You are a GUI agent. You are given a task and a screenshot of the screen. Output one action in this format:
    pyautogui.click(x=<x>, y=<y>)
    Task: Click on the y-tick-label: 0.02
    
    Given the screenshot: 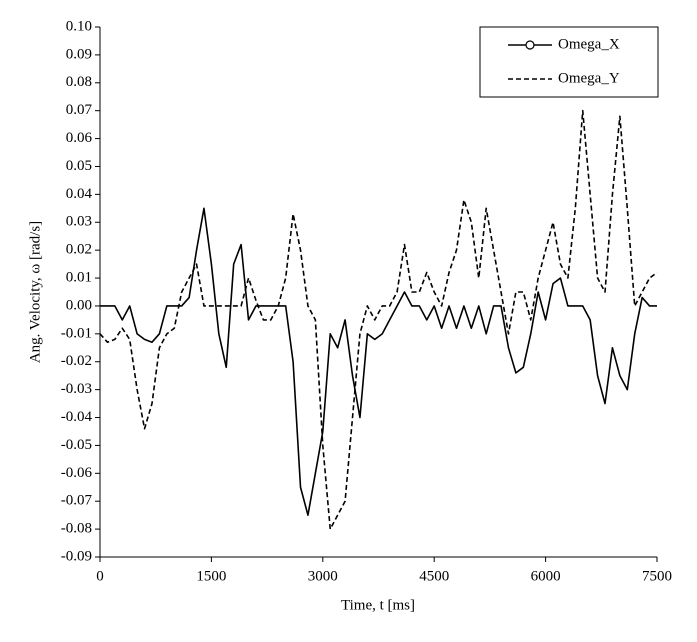 What is the action you would take?
    pyautogui.click(x=79, y=250)
    